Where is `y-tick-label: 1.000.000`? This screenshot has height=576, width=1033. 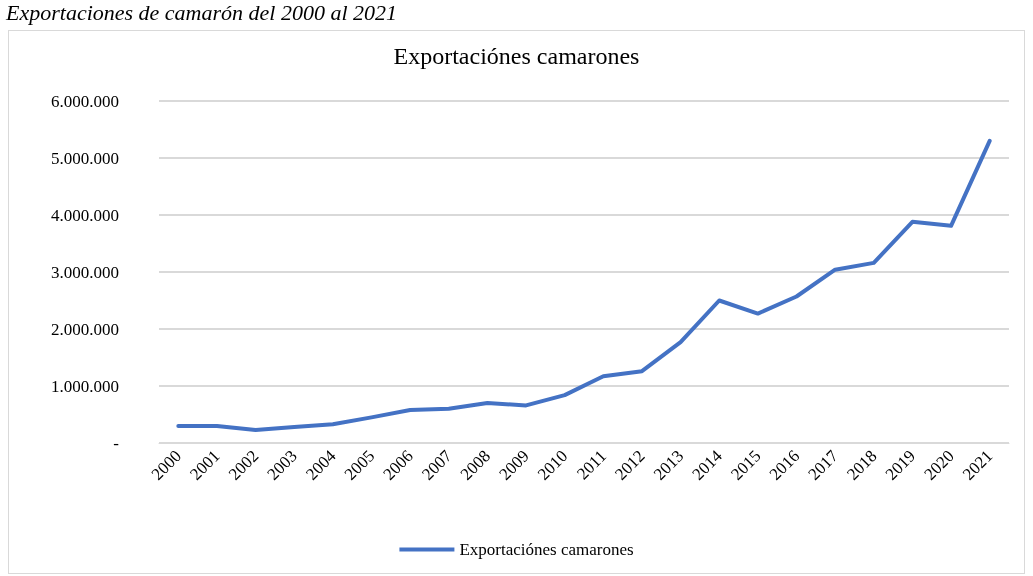 y-tick-label: 1.000.000 is located at coordinates (85, 386).